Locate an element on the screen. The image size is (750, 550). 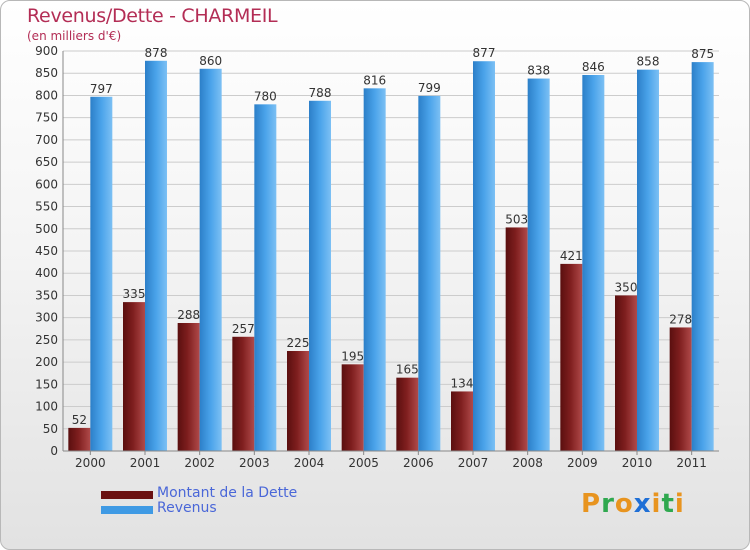
bar-dette-2010 is located at coordinates (626, 373).